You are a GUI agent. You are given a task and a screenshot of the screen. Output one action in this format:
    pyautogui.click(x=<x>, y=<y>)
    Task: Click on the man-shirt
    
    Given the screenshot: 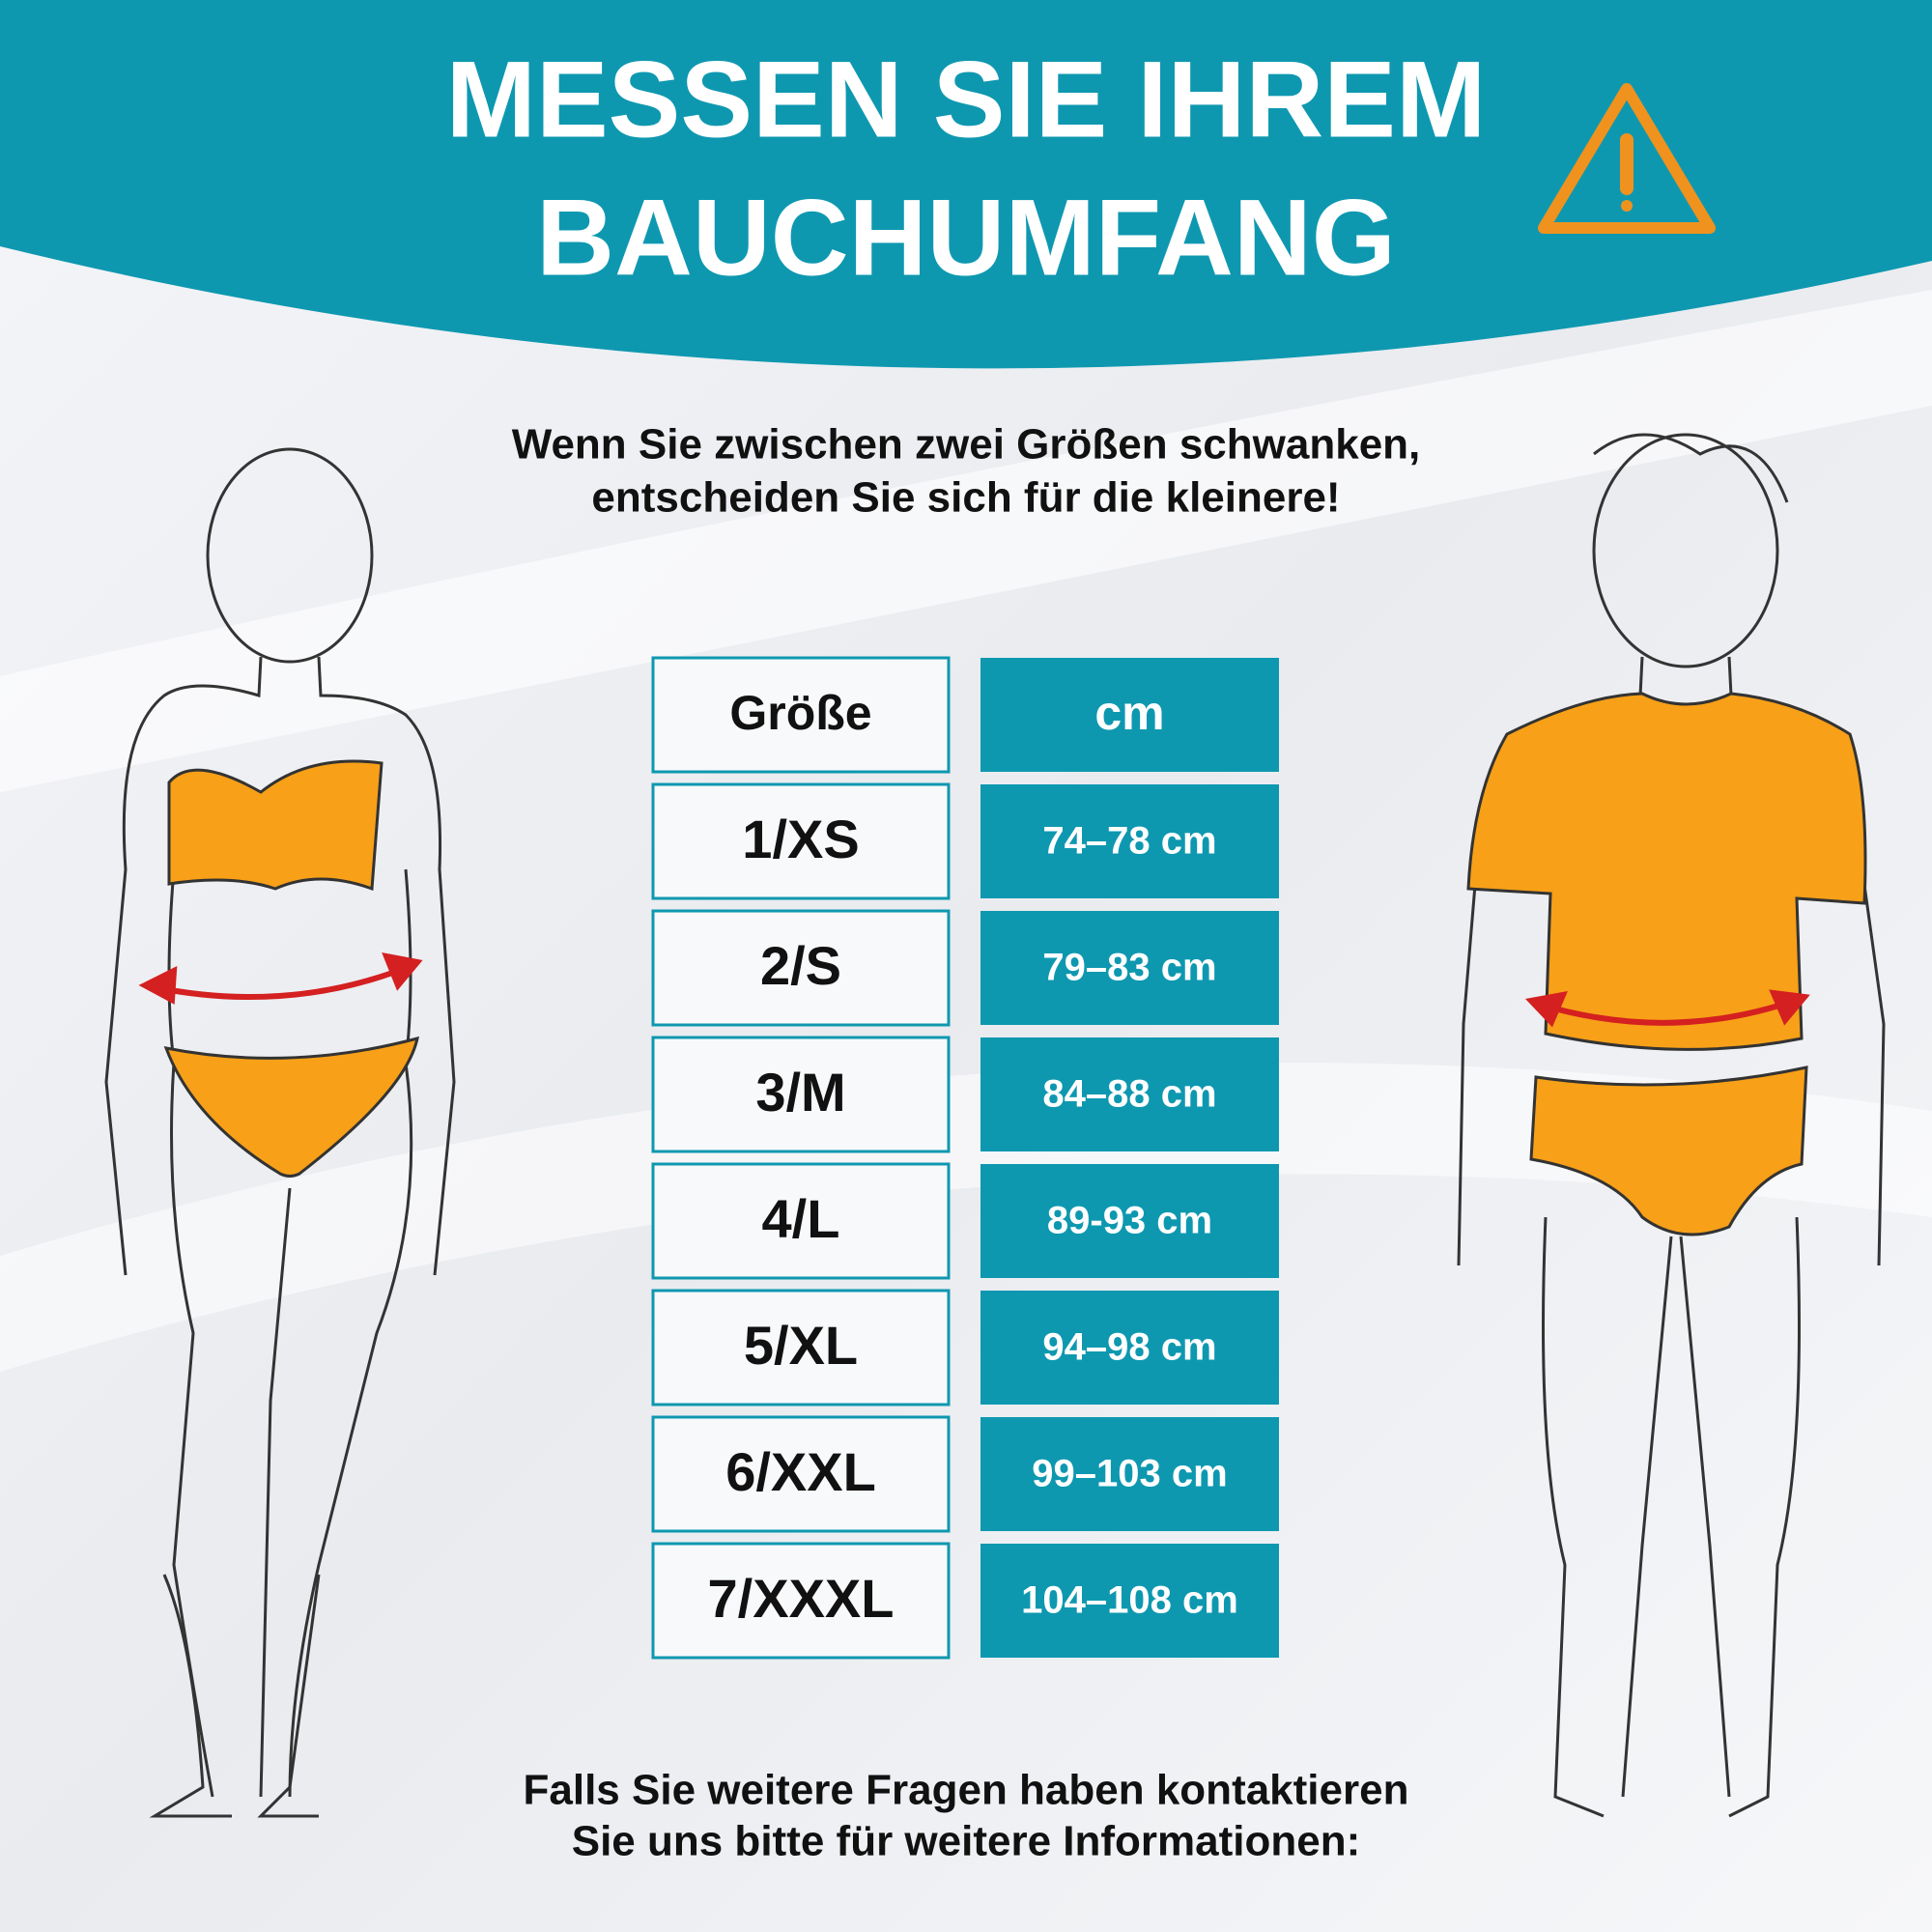 What is the action you would take?
    pyautogui.click(x=1666, y=871)
    